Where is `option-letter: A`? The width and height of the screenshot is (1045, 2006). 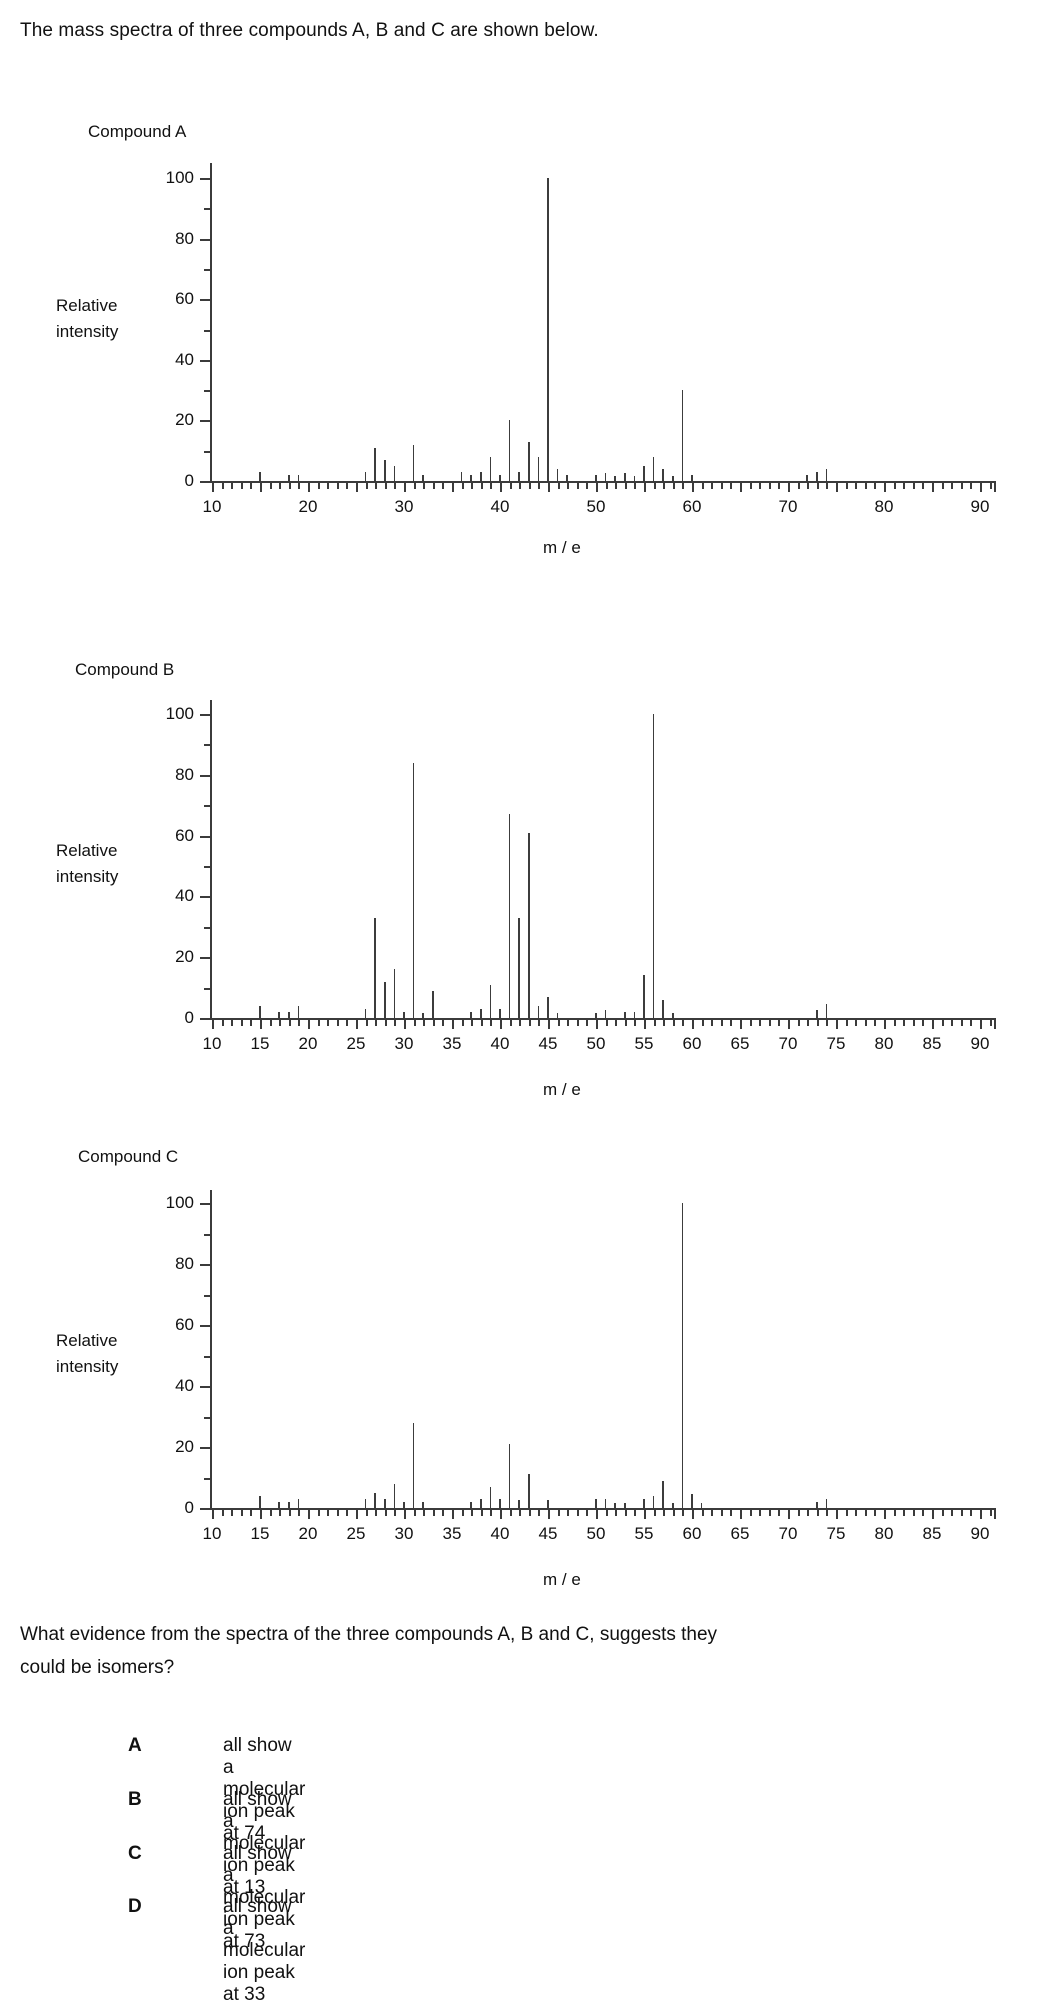 option-letter: A is located at coordinates (135, 1745).